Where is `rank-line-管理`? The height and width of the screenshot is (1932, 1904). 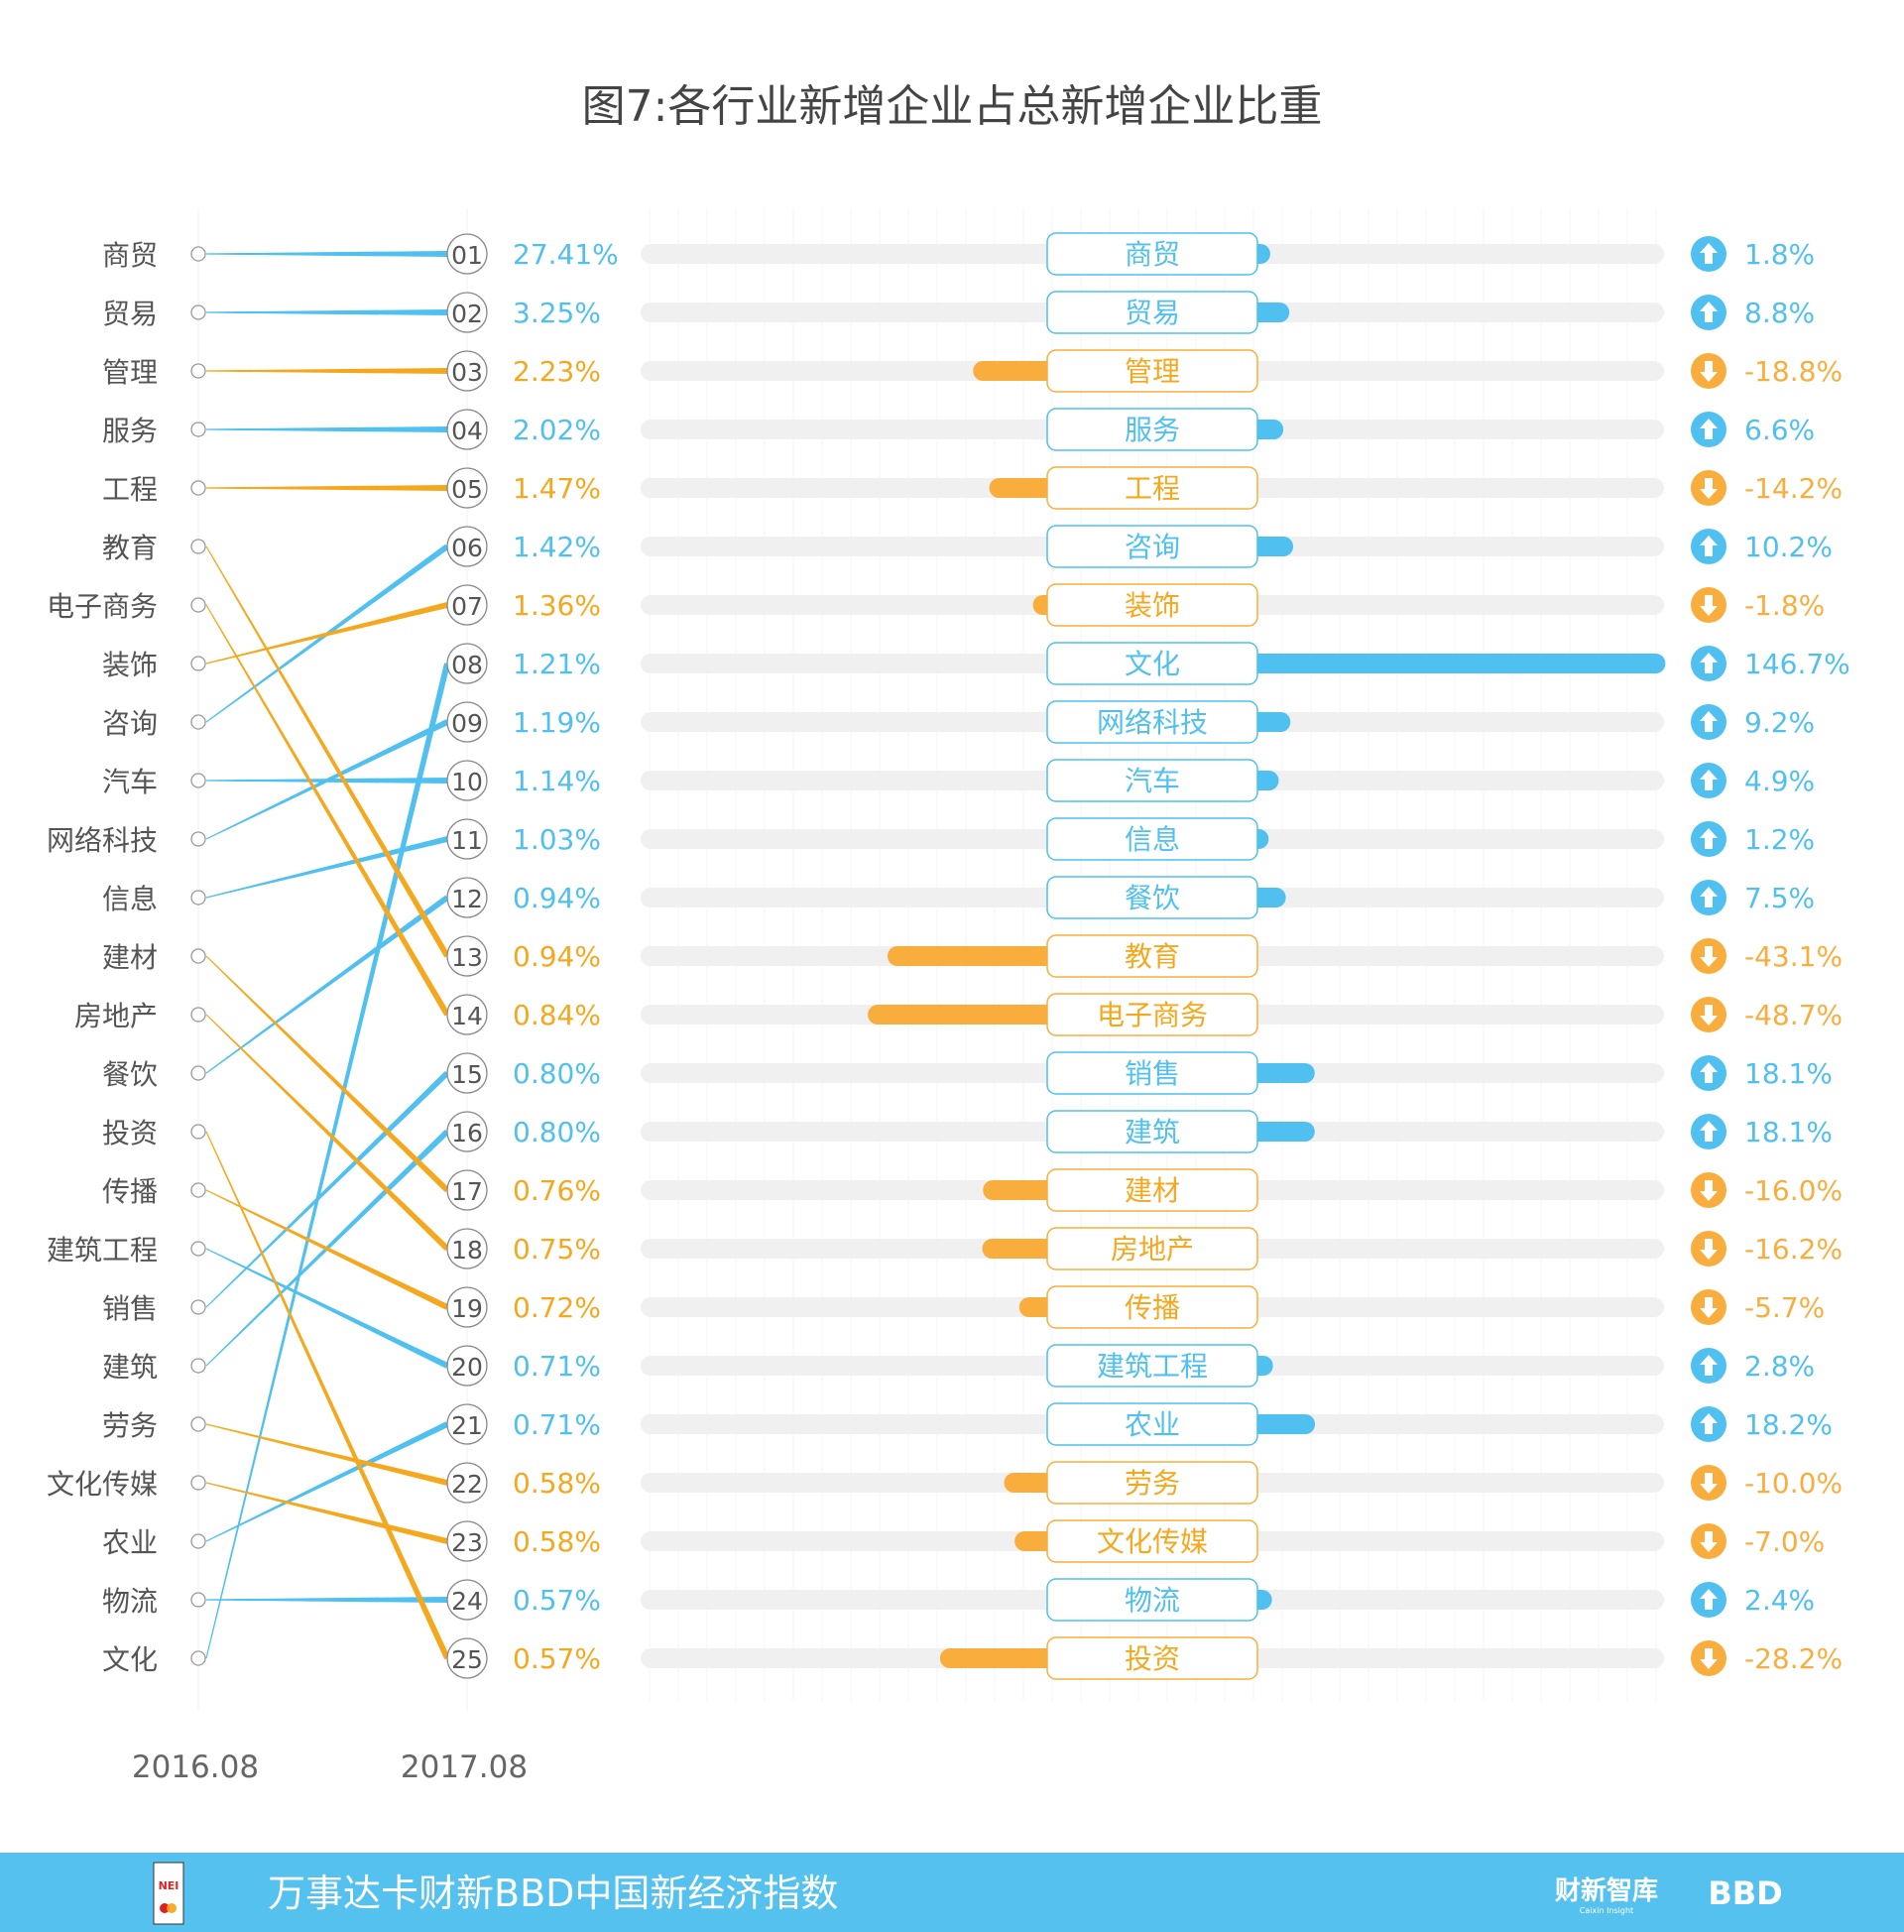 rank-line-管理 is located at coordinates (326, 371).